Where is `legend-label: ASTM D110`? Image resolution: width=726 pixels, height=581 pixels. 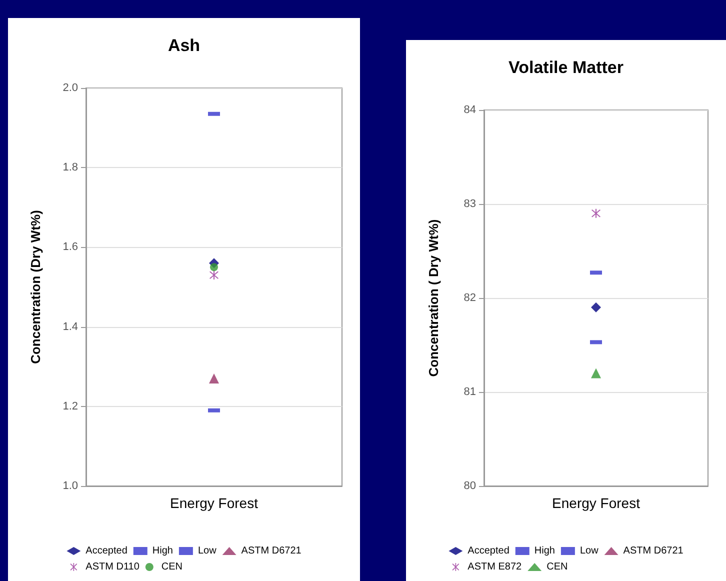
legend-label: ASTM D110 is located at coordinates (113, 567).